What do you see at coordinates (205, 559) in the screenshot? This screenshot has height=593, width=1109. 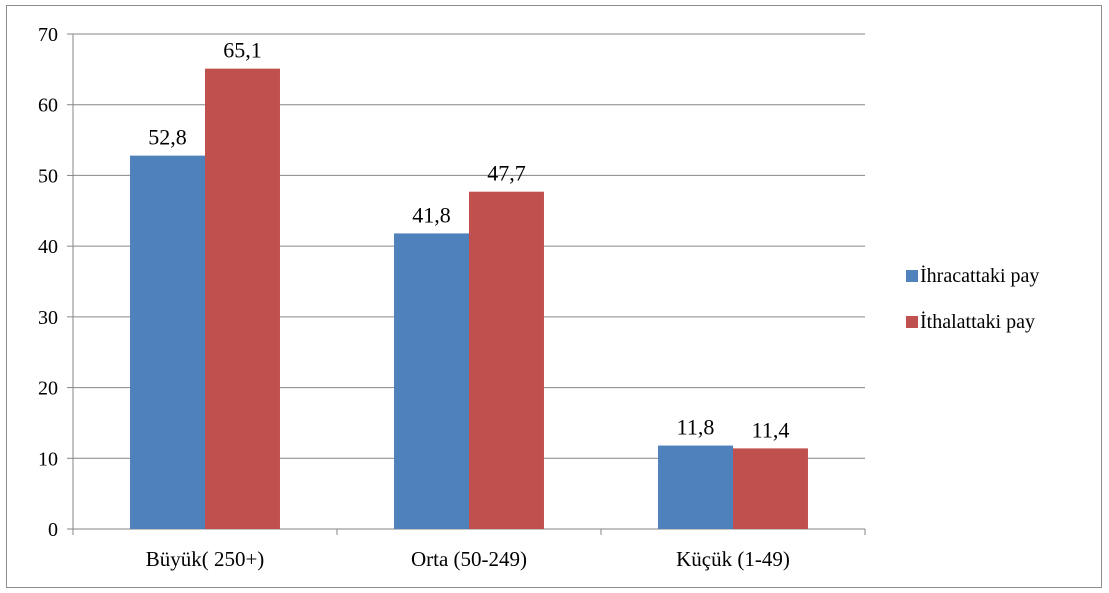 I see `x-category-label: Büyük( 250+)` at bounding box center [205, 559].